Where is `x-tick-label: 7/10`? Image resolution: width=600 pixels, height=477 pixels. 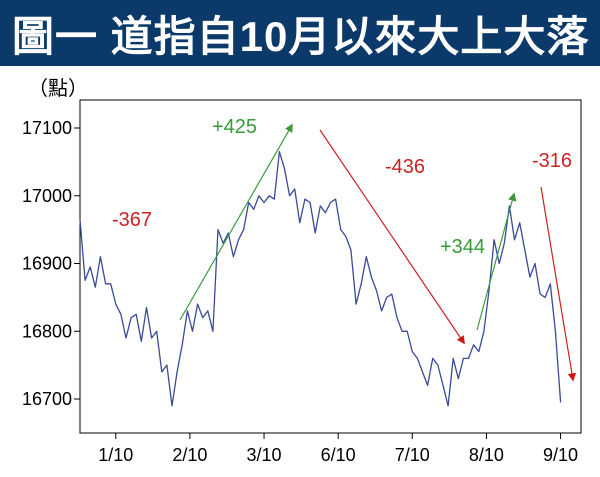 x-tick-label: 7/10 is located at coordinates (412, 455).